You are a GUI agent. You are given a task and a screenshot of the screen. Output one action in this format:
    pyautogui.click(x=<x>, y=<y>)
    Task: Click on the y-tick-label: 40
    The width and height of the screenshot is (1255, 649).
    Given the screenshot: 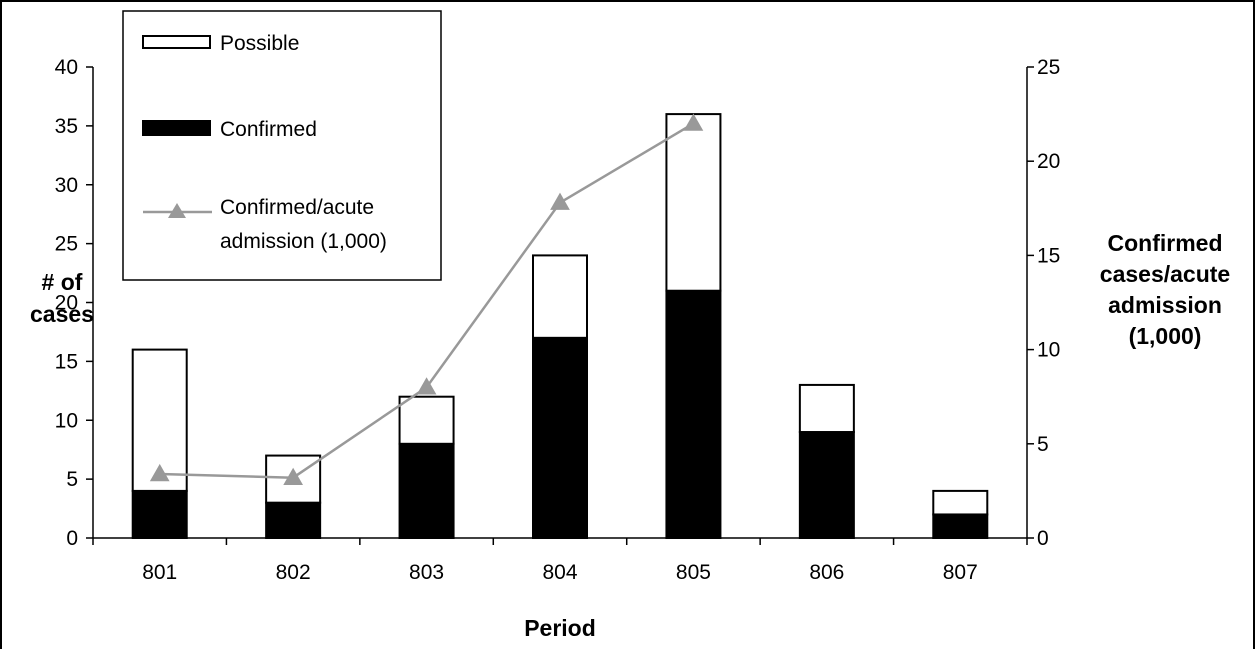 What is the action you would take?
    pyautogui.click(x=66, y=67)
    